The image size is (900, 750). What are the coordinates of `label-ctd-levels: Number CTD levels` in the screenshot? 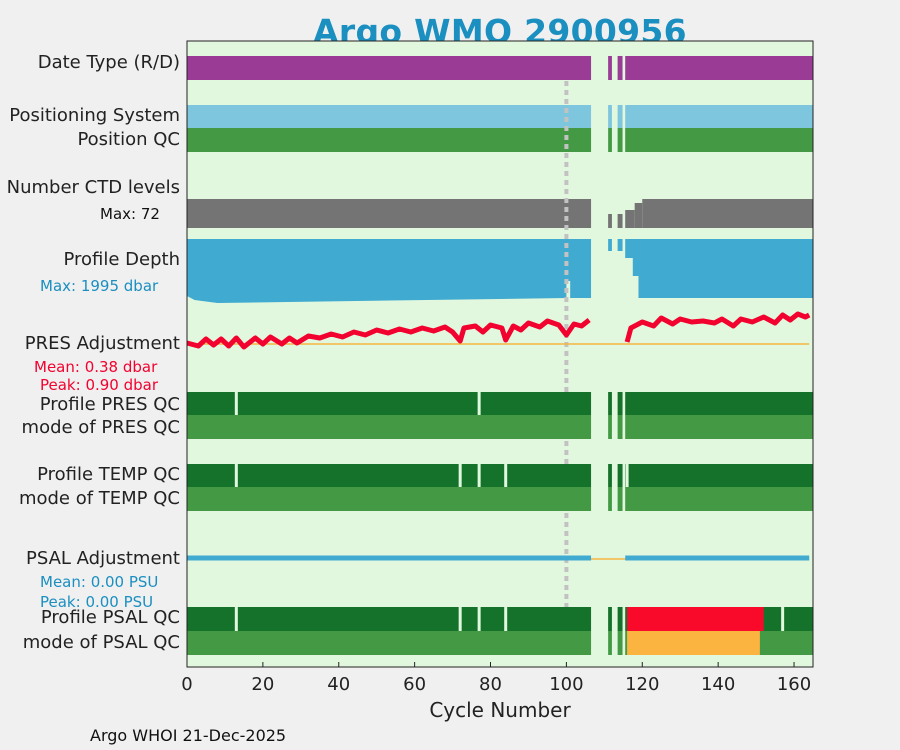 It's located at (93, 187).